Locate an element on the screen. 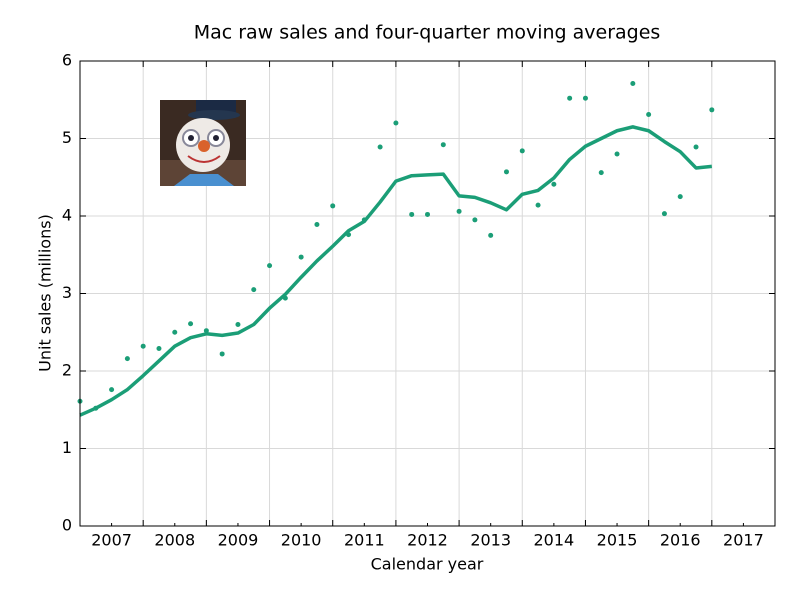 This screenshot has height=600, width=800. x-tick-label: 2016 is located at coordinates (680, 540).